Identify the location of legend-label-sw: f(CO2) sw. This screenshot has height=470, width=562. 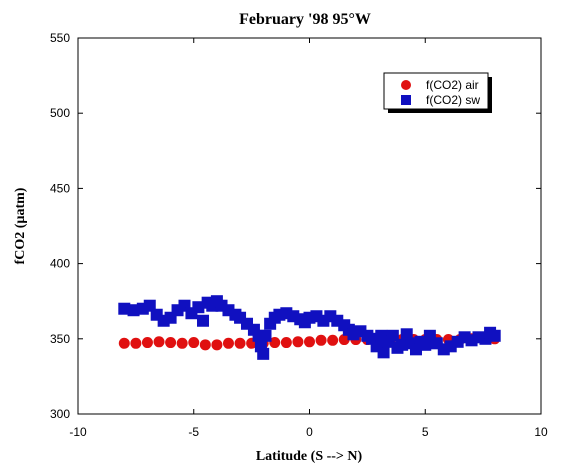
(453, 100).